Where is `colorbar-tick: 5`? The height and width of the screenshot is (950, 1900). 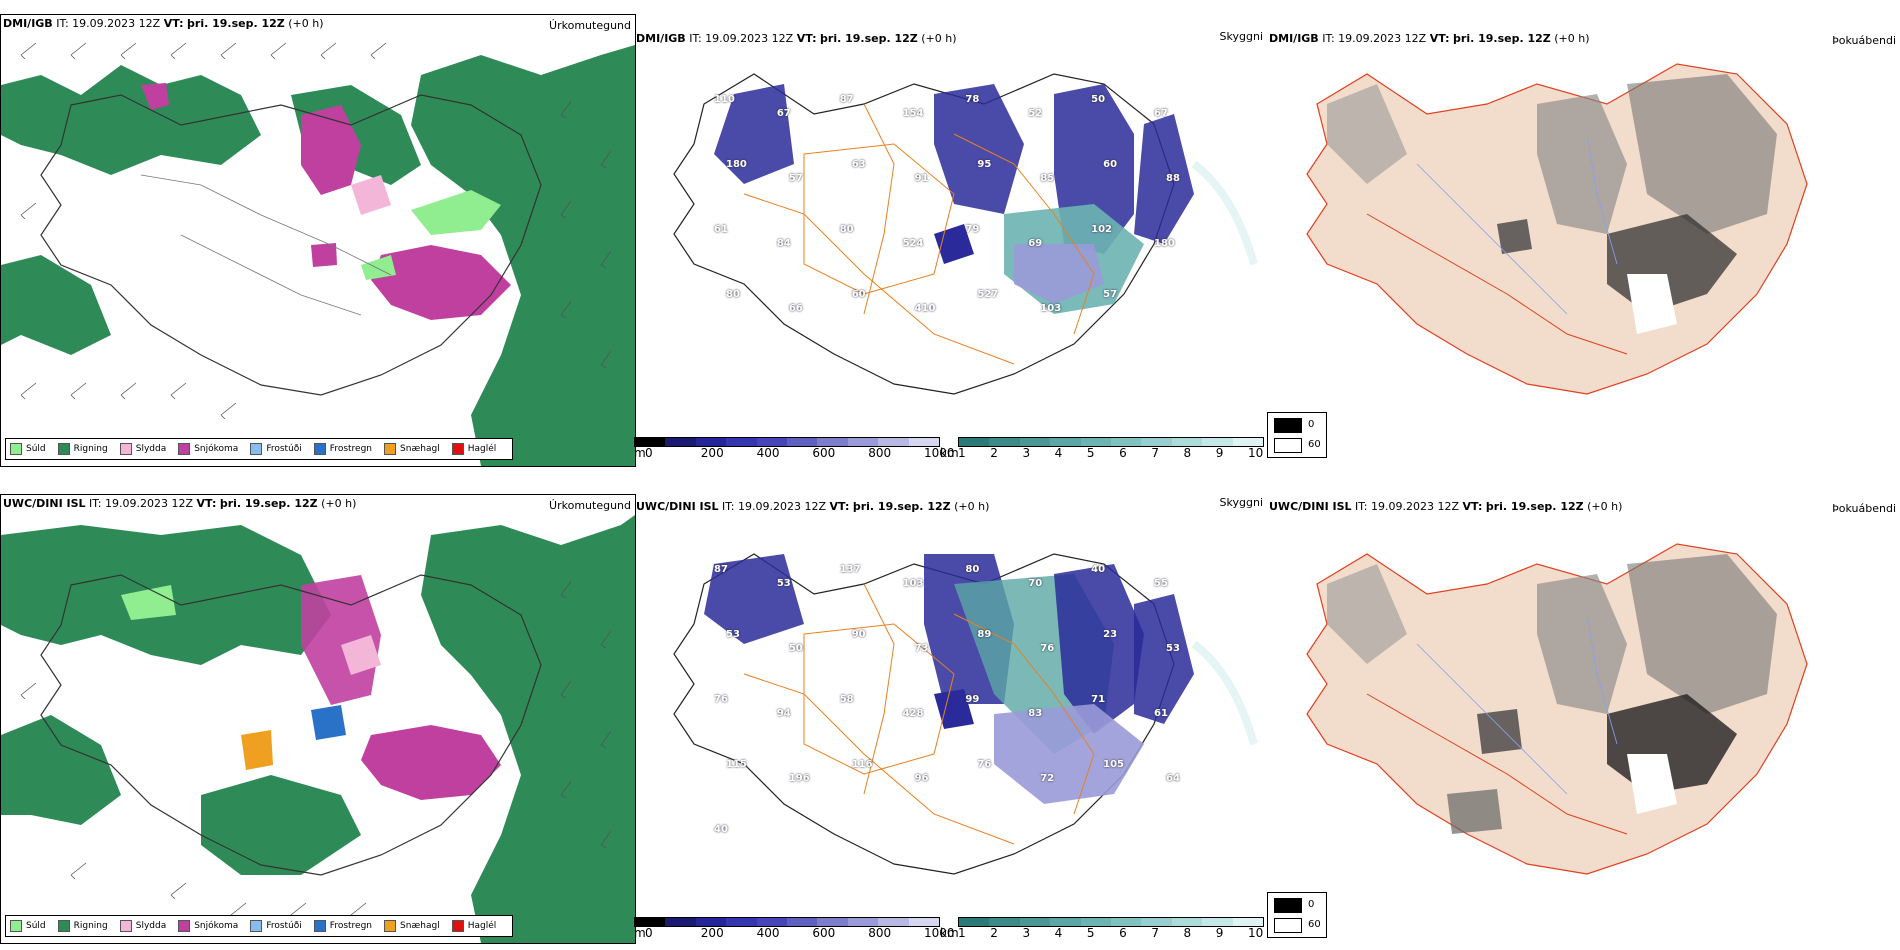
colorbar-tick: 5 is located at coordinates (1090, 933).